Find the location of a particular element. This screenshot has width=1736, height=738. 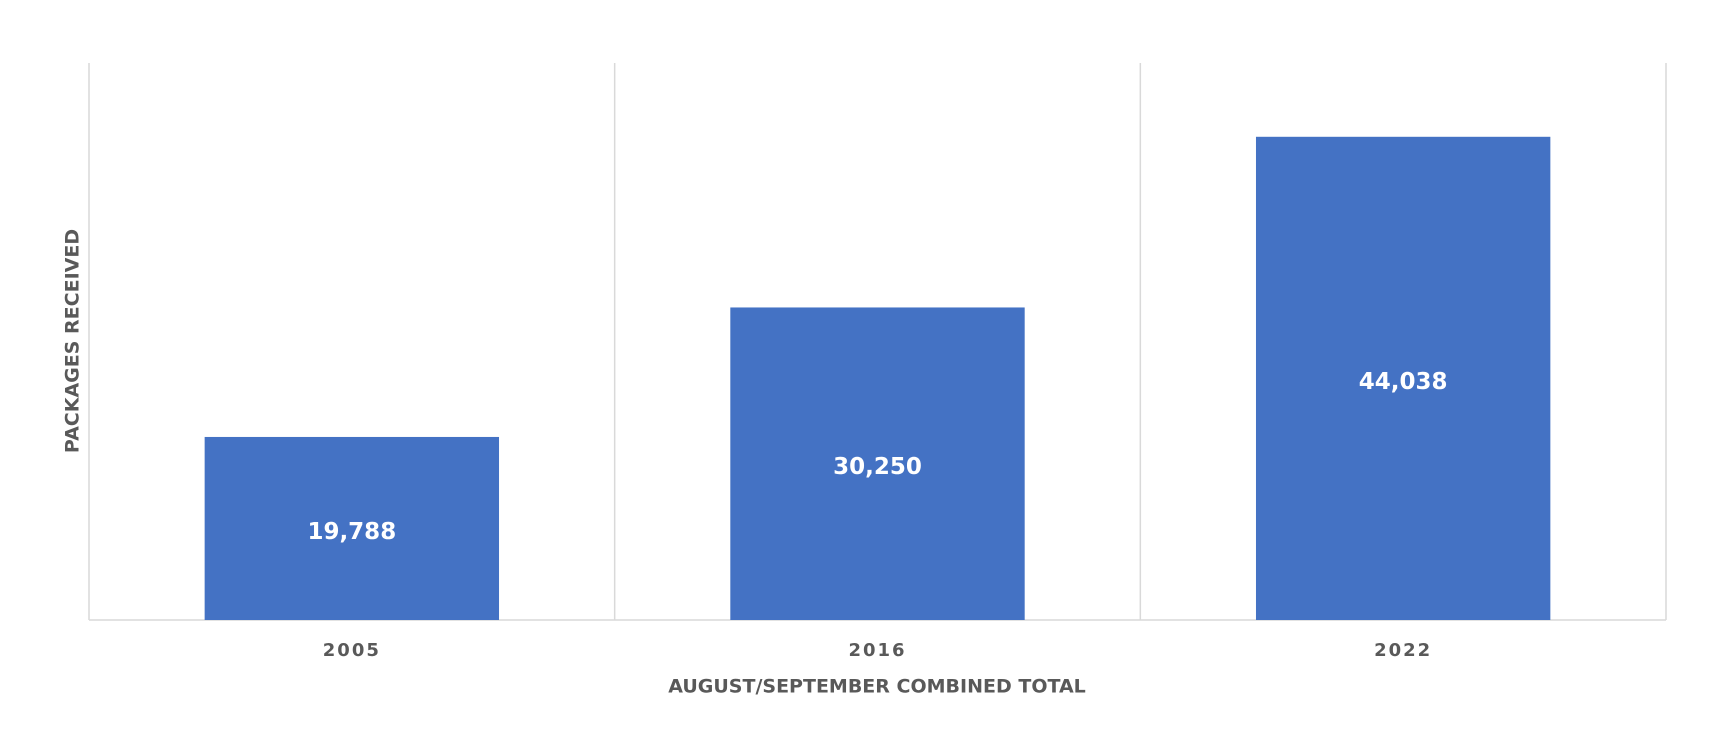

value-label: 30,250 is located at coordinates (877, 467).